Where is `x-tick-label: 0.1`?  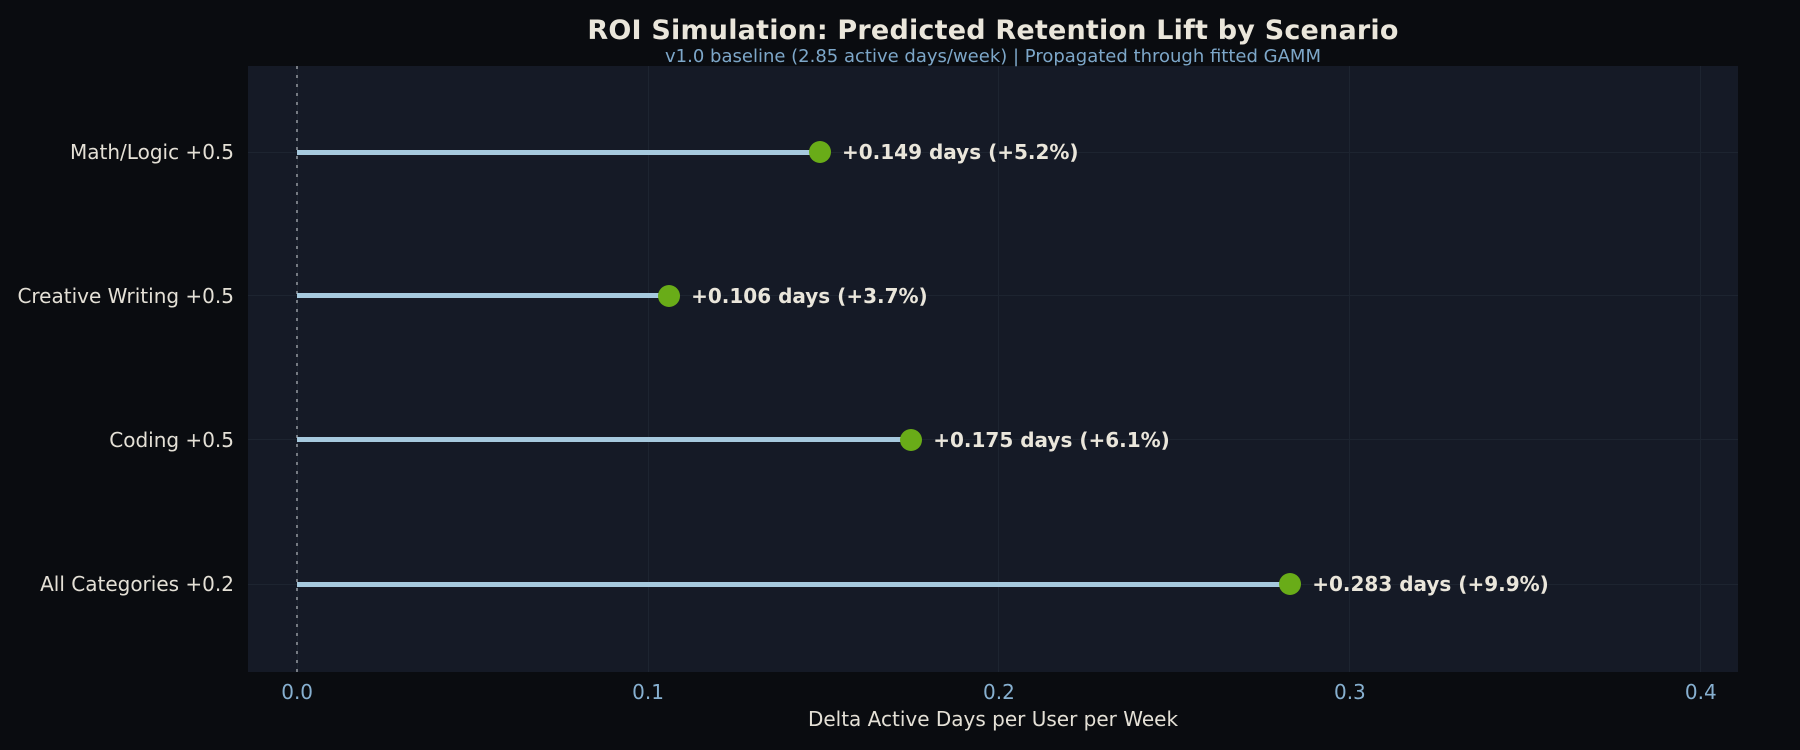
x-tick-label: 0.1 is located at coordinates (648, 692).